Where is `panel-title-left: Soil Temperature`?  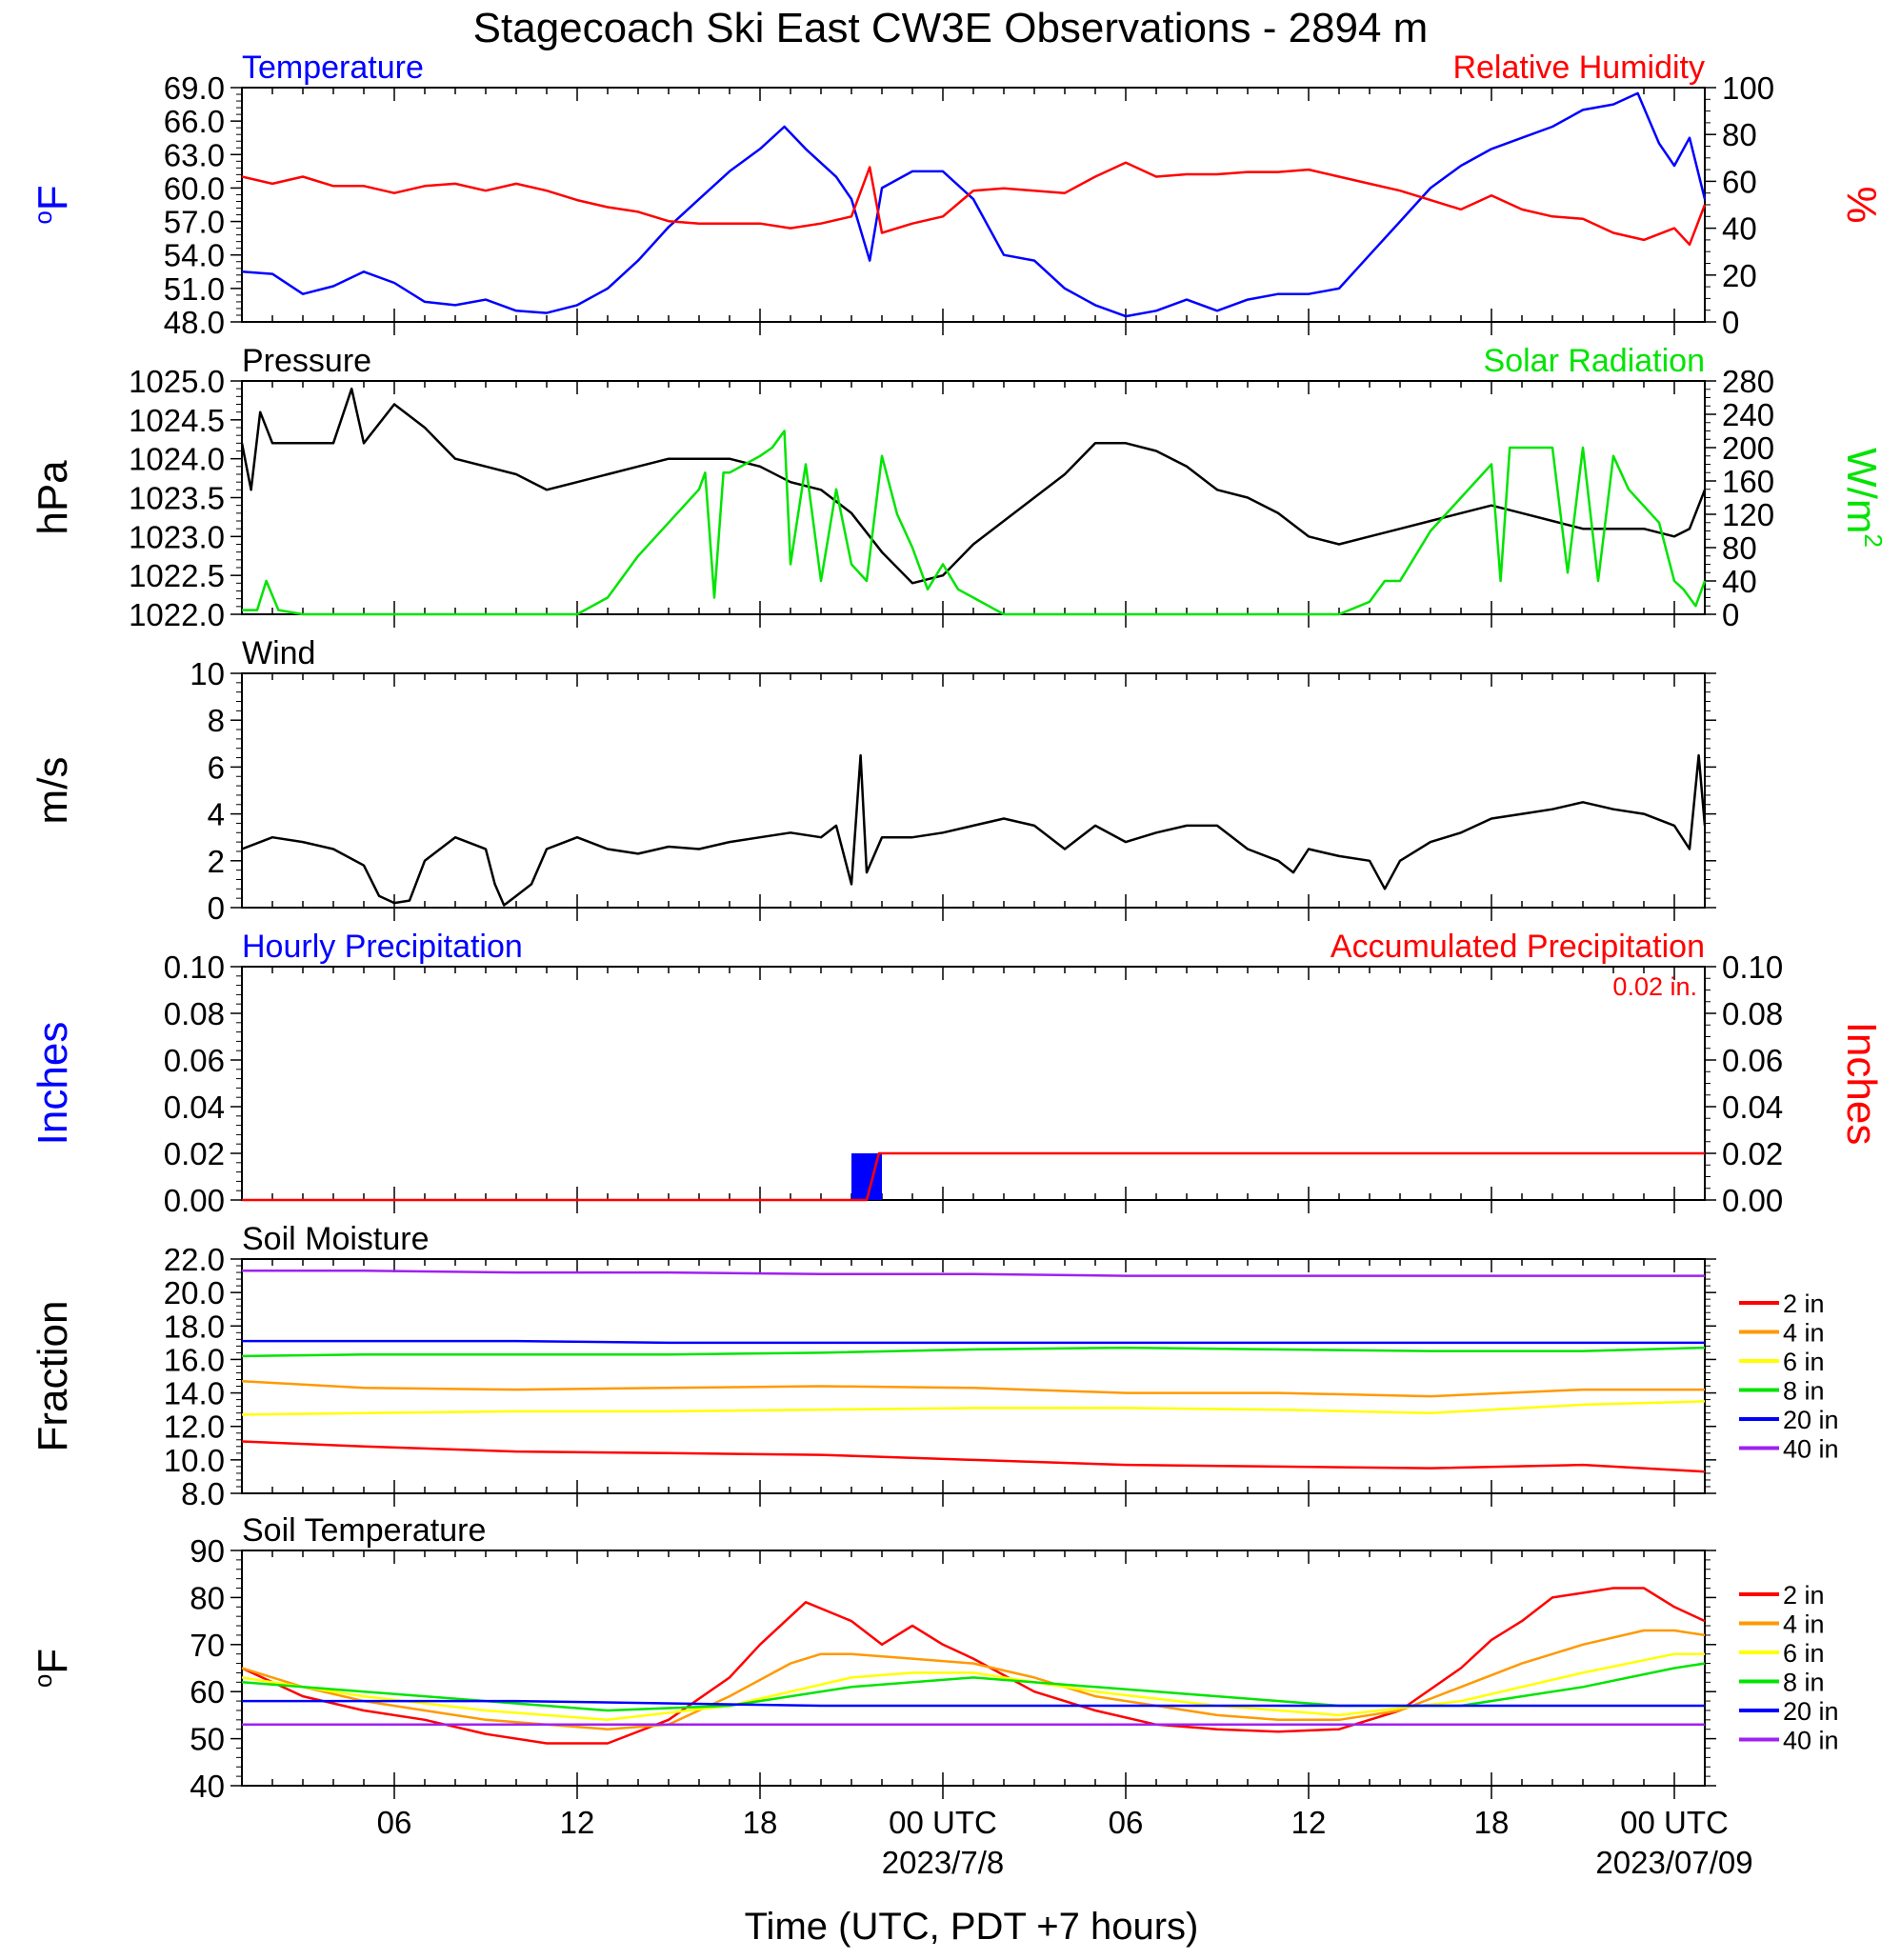
panel-title-left: Soil Temperature is located at coordinates (364, 1530).